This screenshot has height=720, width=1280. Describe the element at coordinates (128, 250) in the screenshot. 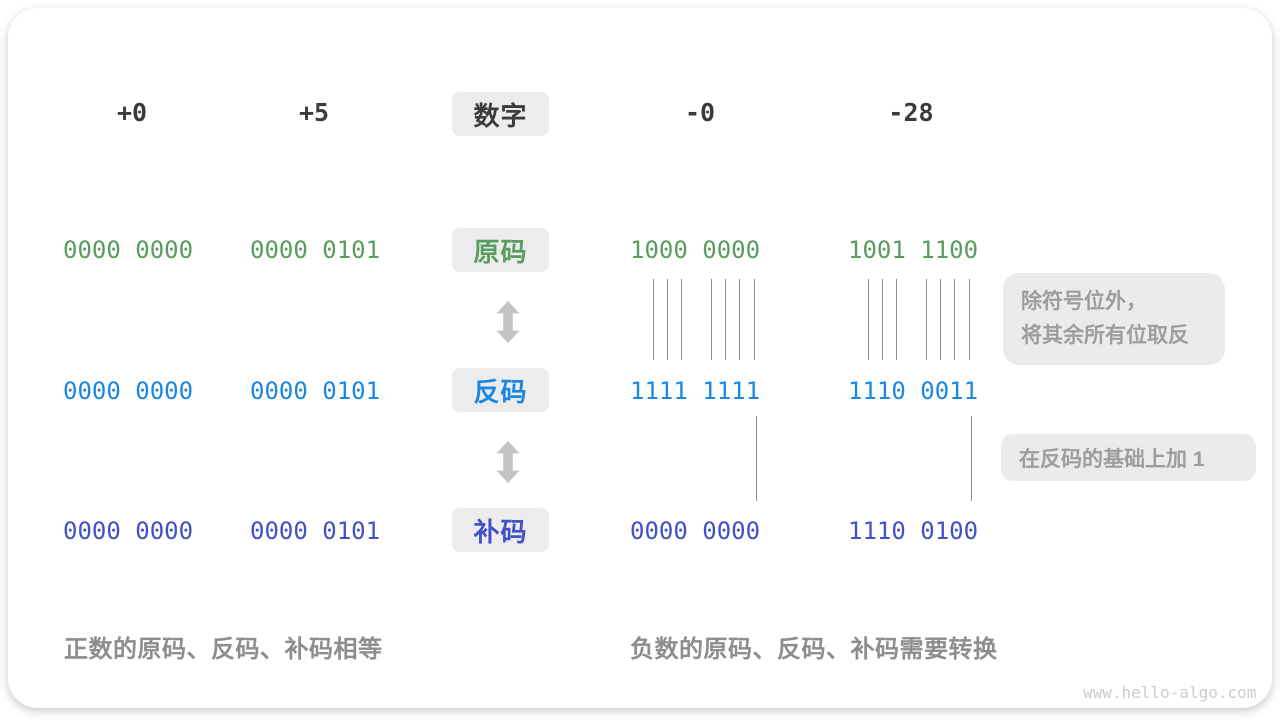

I see `sign-magnitude-pos-zero: 0000 0000` at that location.